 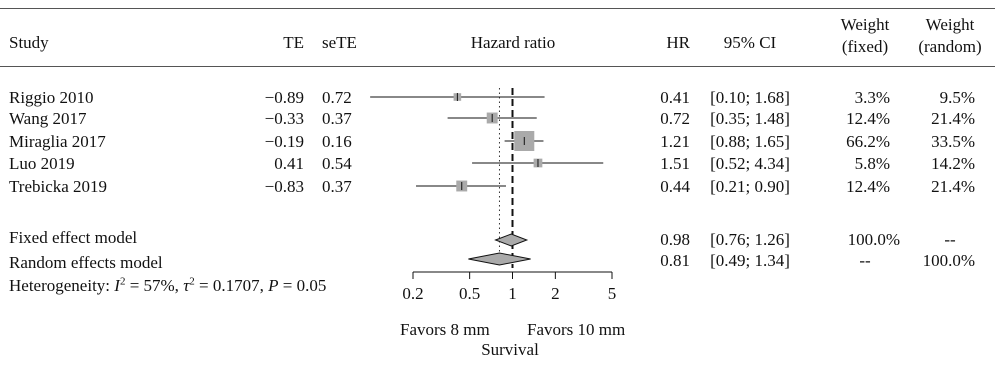 What do you see at coordinates (412, 293) in the screenshot?
I see `x-tick-label: 0.2` at bounding box center [412, 293].